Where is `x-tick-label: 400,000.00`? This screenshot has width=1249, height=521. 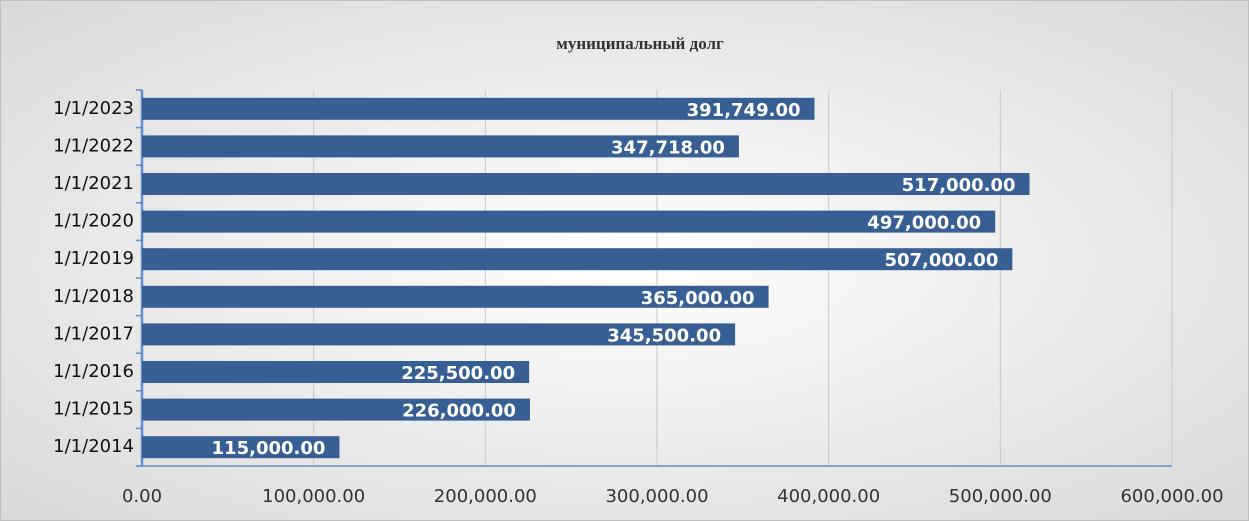 x-tick-label: 400,000.00 is located at coordinates (828, 496).